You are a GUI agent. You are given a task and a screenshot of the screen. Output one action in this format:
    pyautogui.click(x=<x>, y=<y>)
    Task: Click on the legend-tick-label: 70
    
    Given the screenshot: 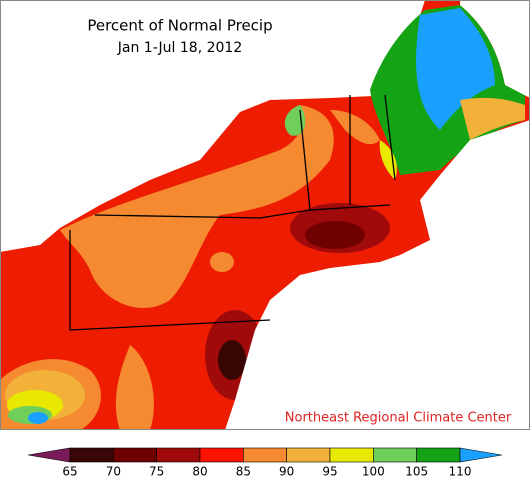 What is the action you would take?
    pyautogui.click(x=113, y=471)
    